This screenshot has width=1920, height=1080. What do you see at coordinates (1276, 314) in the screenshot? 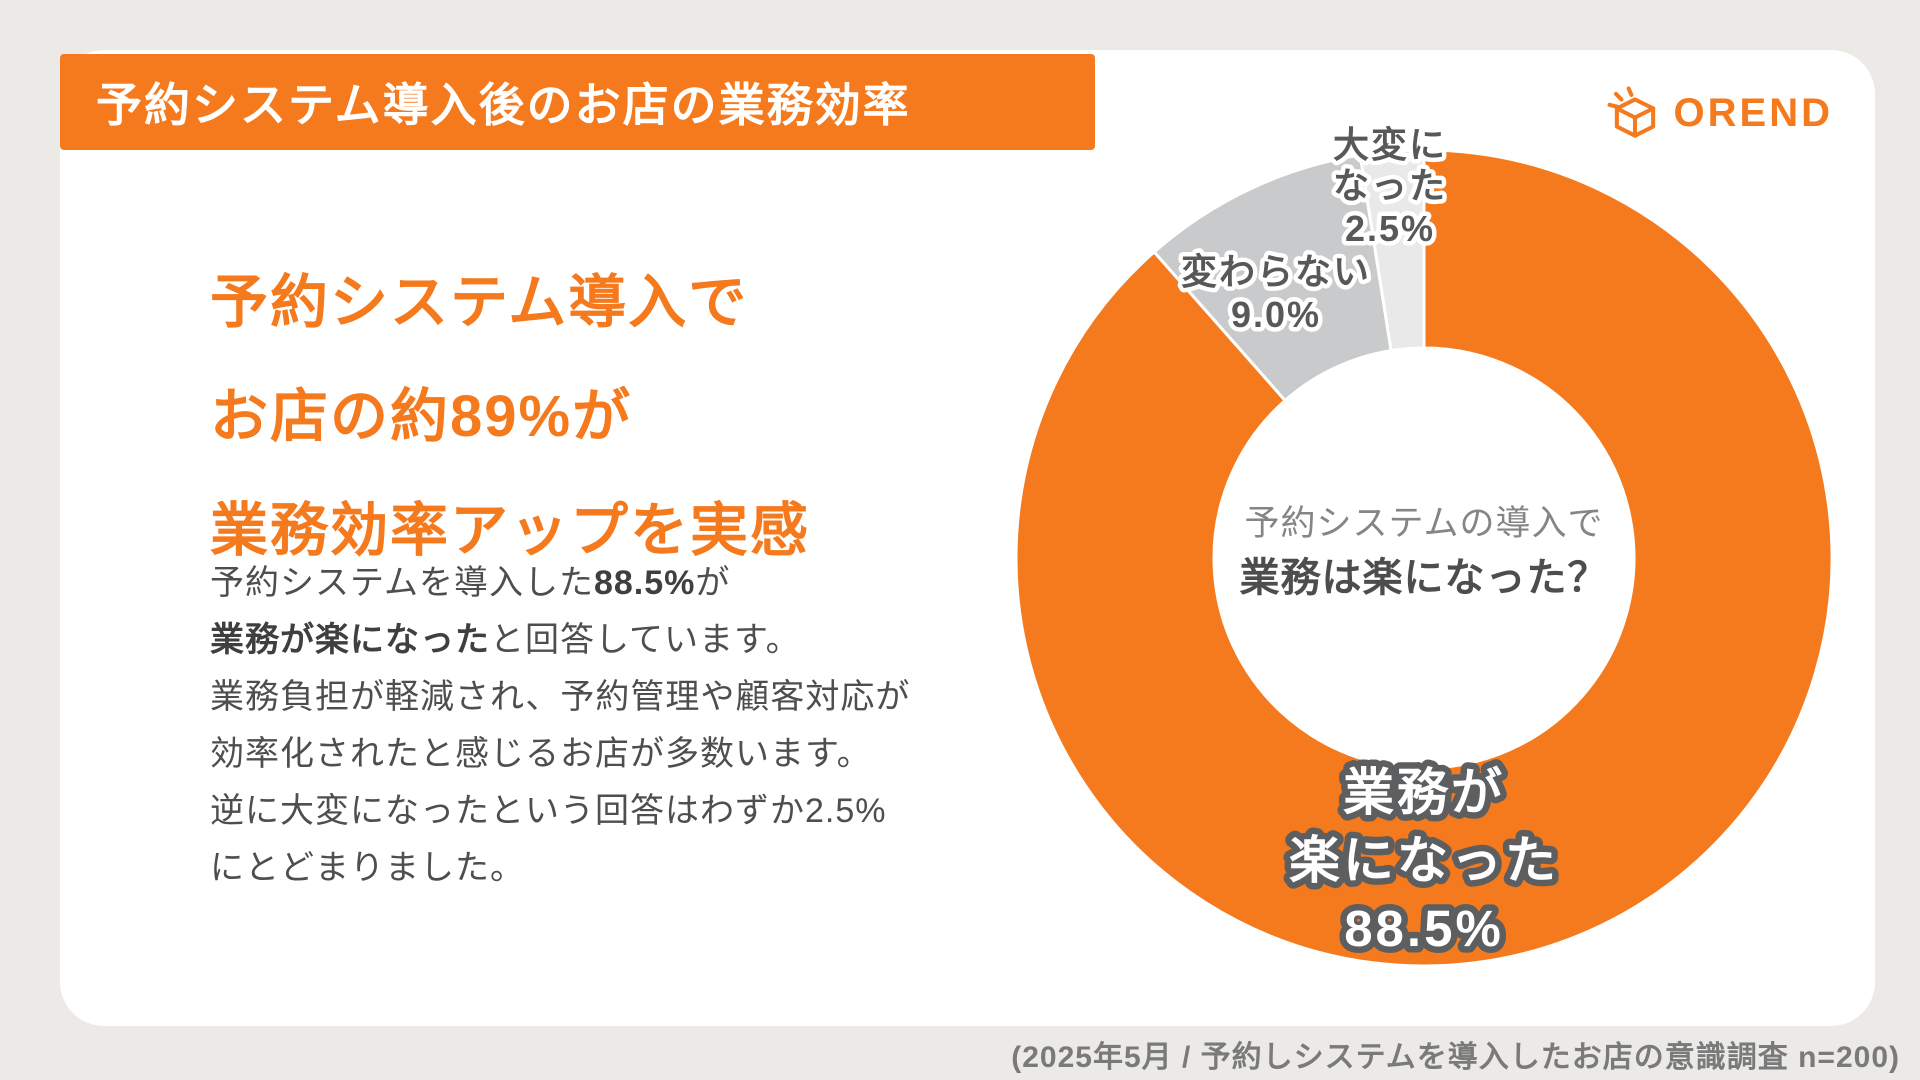
I see `svg-text: 9.0%` at bounding box center [1276, 314].